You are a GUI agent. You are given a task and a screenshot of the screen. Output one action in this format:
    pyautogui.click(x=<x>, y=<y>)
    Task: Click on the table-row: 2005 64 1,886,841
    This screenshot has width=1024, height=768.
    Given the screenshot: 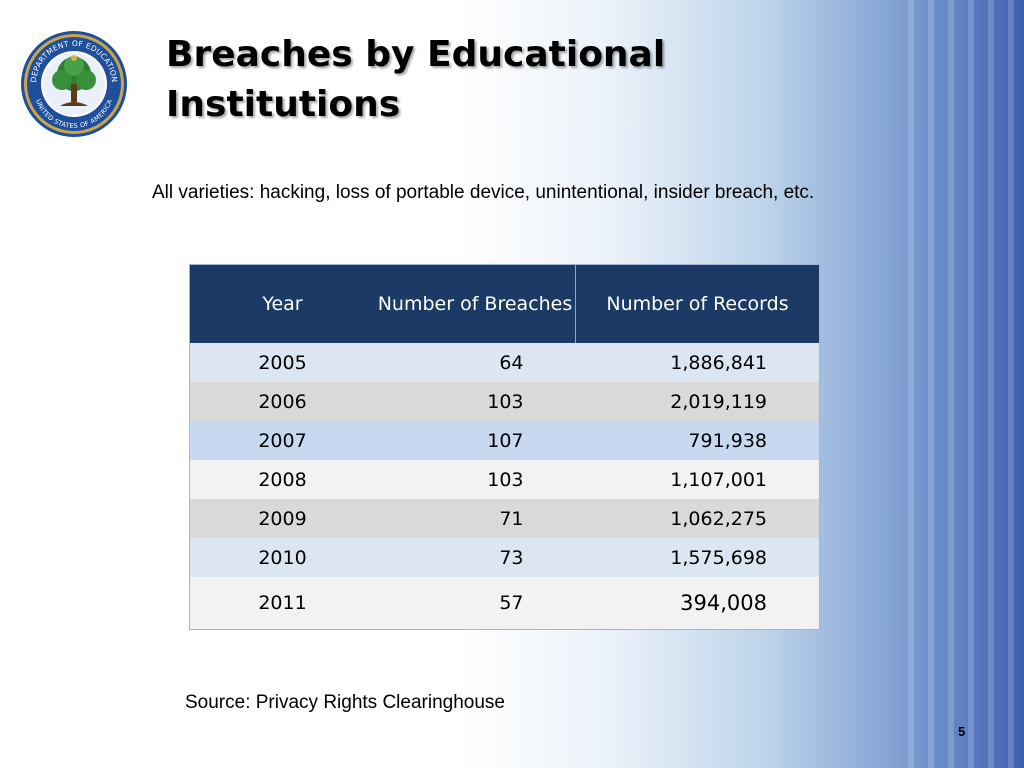 What is the action you would take?
    pyautogui.click(x=504, y=362)
    